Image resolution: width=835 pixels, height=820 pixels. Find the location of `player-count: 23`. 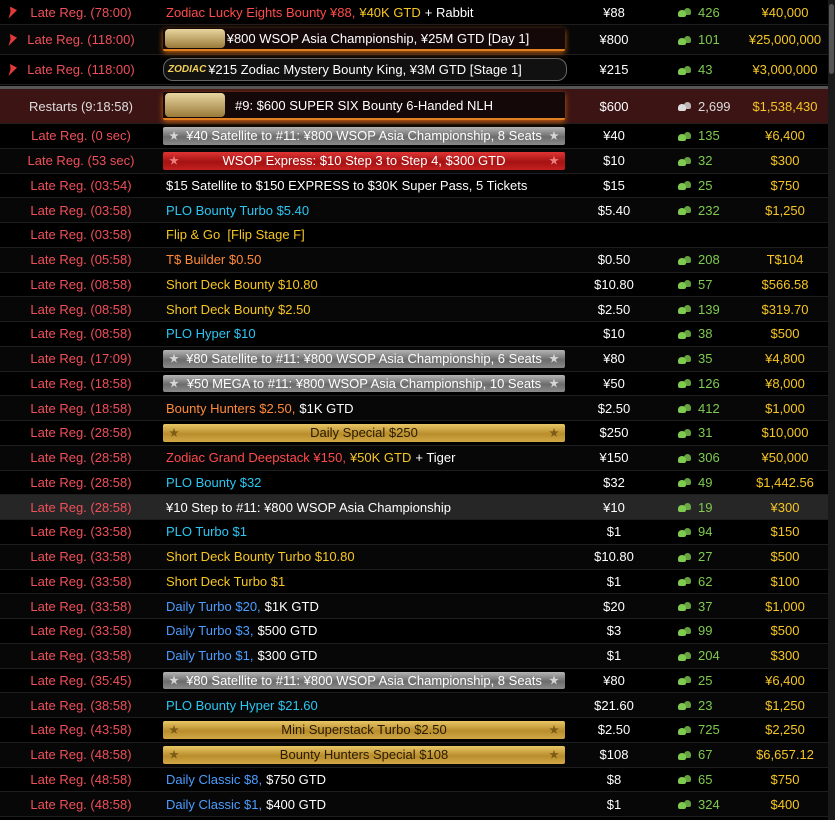

player-count: 23 is located at coordinates (705, 705).